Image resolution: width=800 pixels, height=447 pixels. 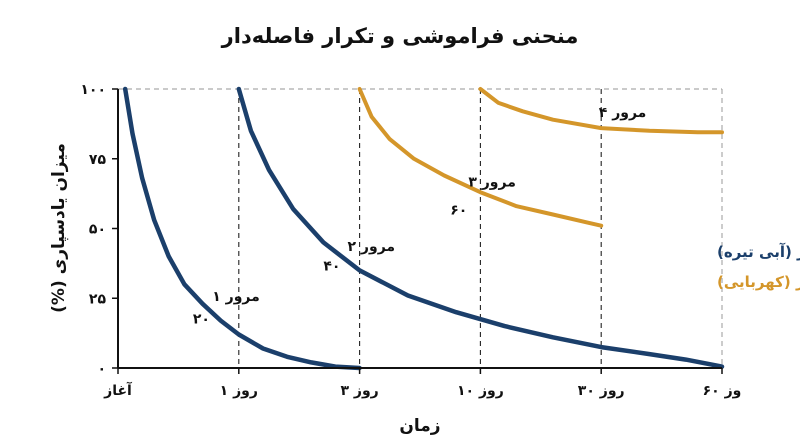 I want to click on x-tick-label-5: وز ۶۰, so click(x=722, y=391).